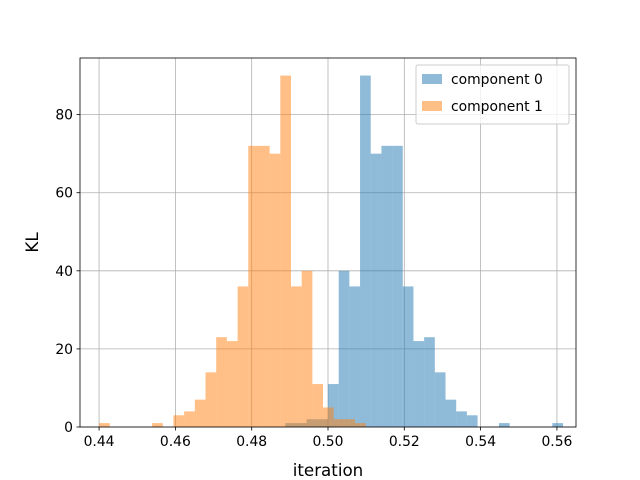 This screenshot has height=480, width=640. I want to click on legend-label-component-1: component 1, so click(497, 107).